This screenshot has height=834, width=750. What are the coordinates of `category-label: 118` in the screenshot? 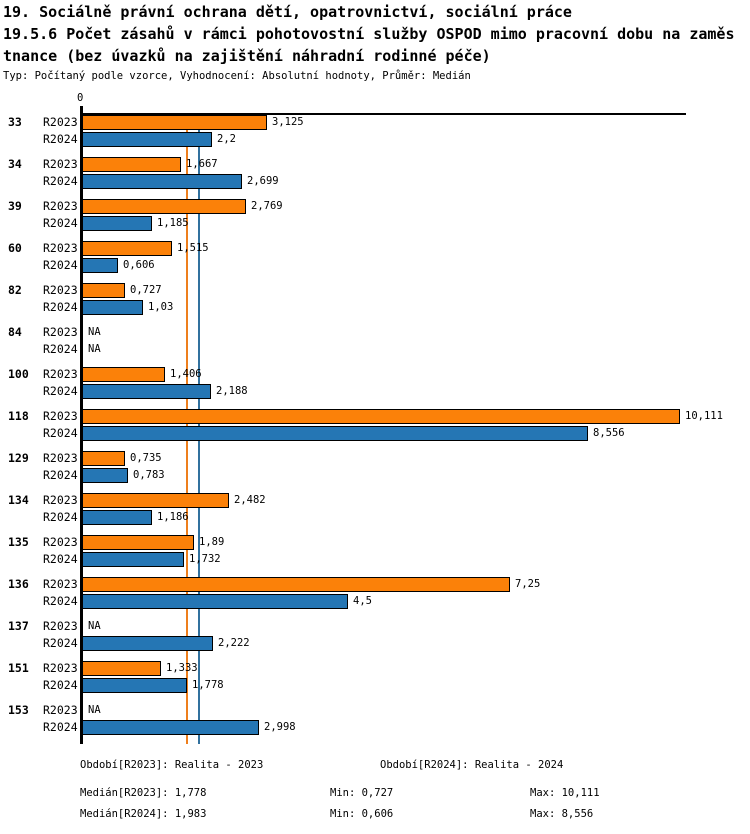 It's located at (18, 416).